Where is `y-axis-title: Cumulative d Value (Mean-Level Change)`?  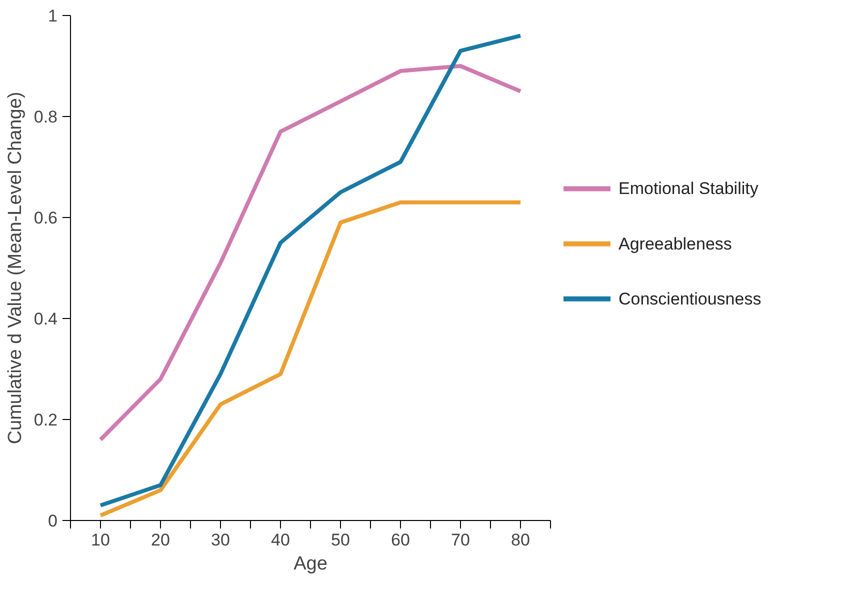
y-axis-title: Cumulative d Value (Mean-Level Change) is located at coordinates (15, 268).